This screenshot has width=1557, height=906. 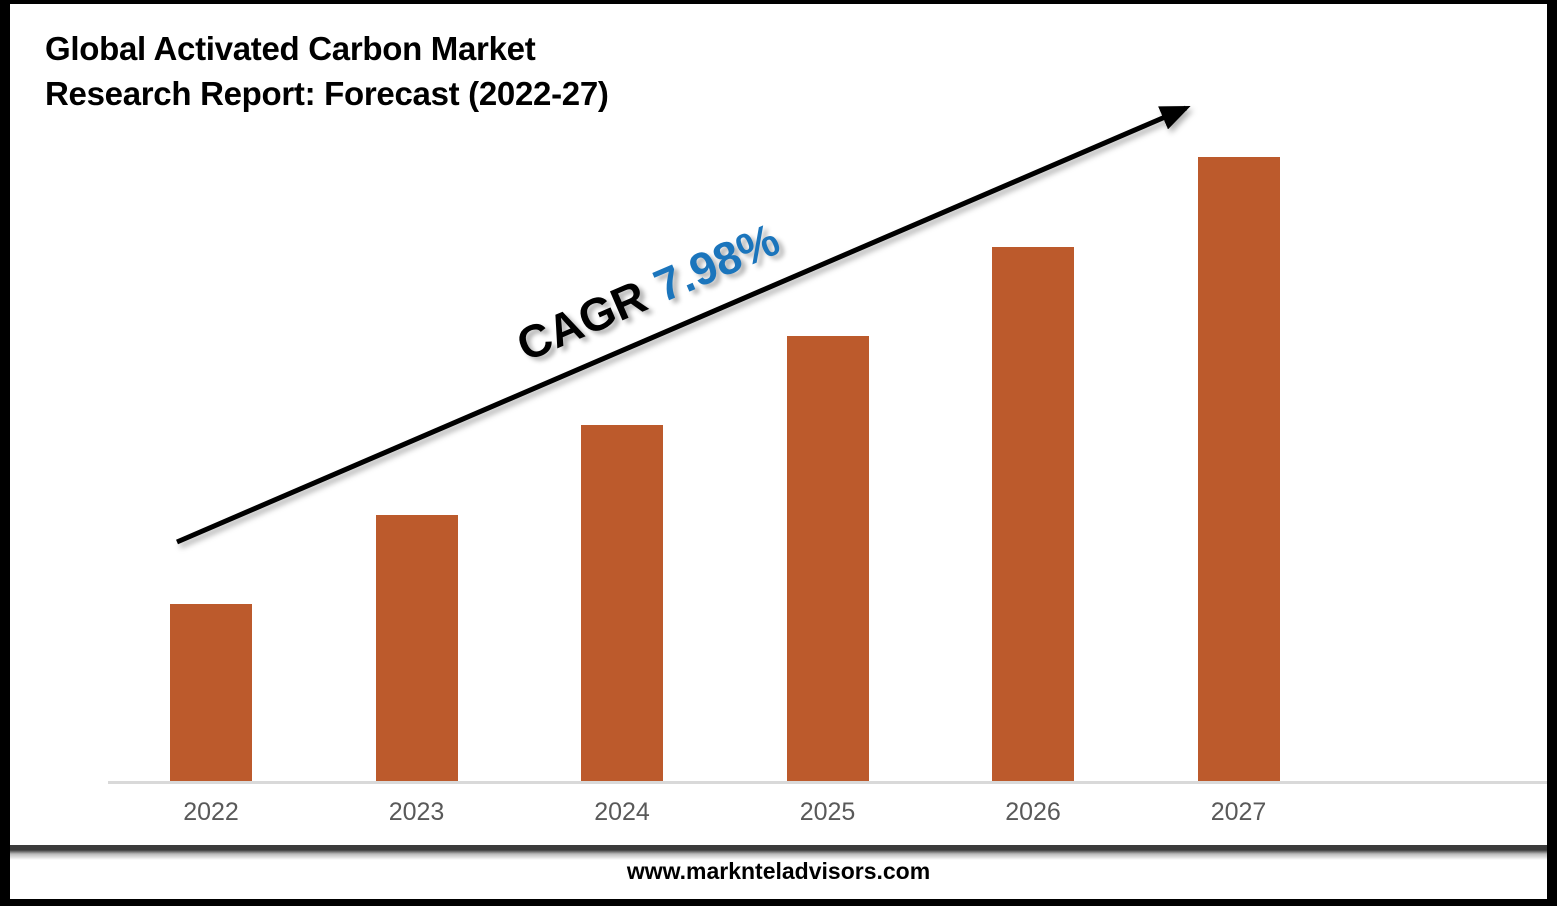 What do you see at coordinates (827, 812) in the screenshot?
I see `x-tick-label-2025: 2025` at bounding box center [827, 812].